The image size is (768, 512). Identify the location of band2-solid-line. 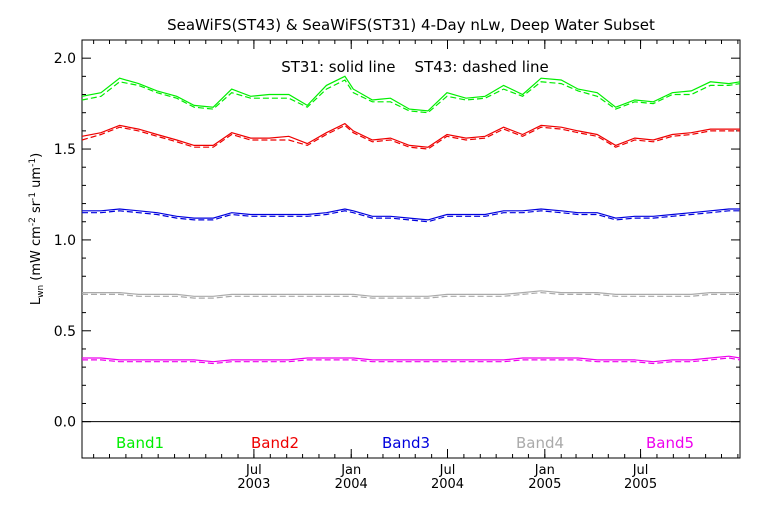
(410, 135).